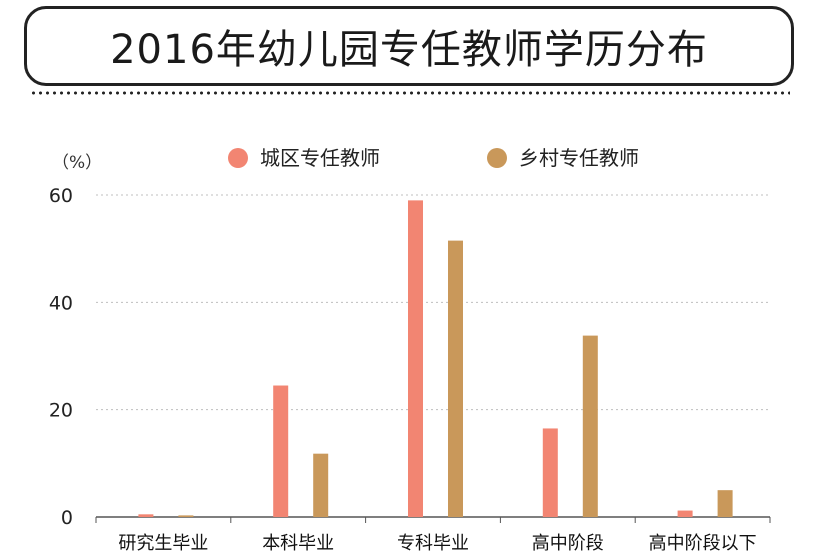 The height and width of the screenshot is (559, 820). Describe the element at coordinates (433, 543) in the screenshot. I see `x-tick-label: 专科毕业` at that location.